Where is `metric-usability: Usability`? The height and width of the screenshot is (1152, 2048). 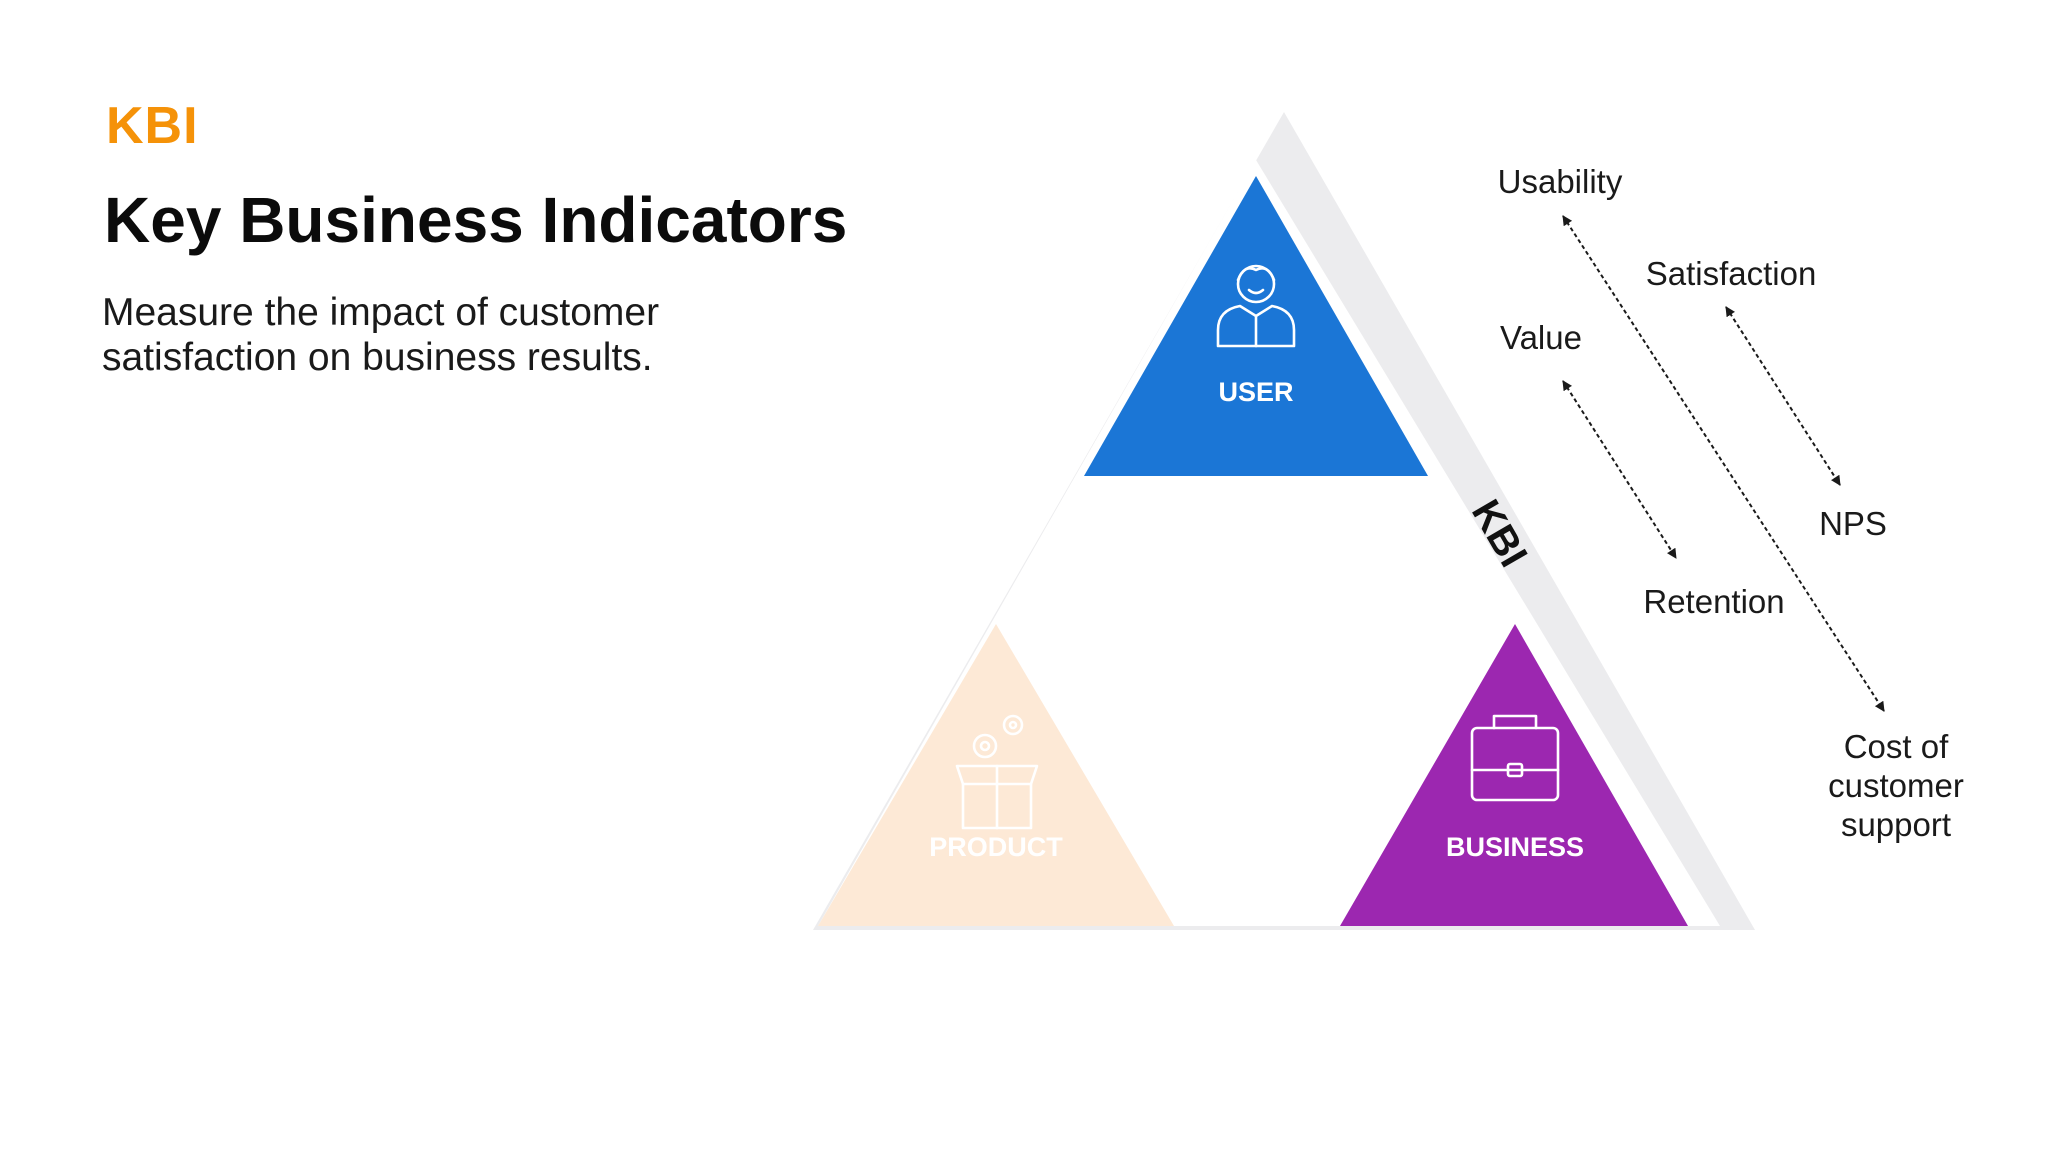
metric-usability: Usability is located at coordinates (1560, 181).